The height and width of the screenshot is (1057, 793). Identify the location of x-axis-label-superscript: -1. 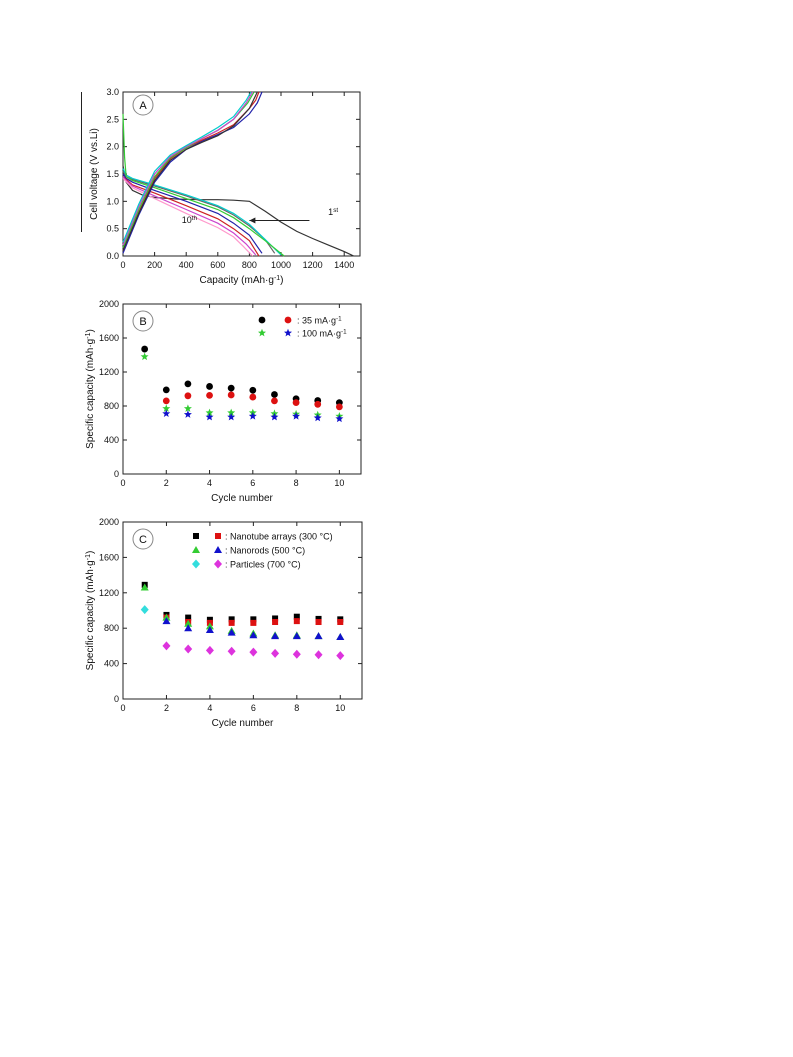
(277, 278).